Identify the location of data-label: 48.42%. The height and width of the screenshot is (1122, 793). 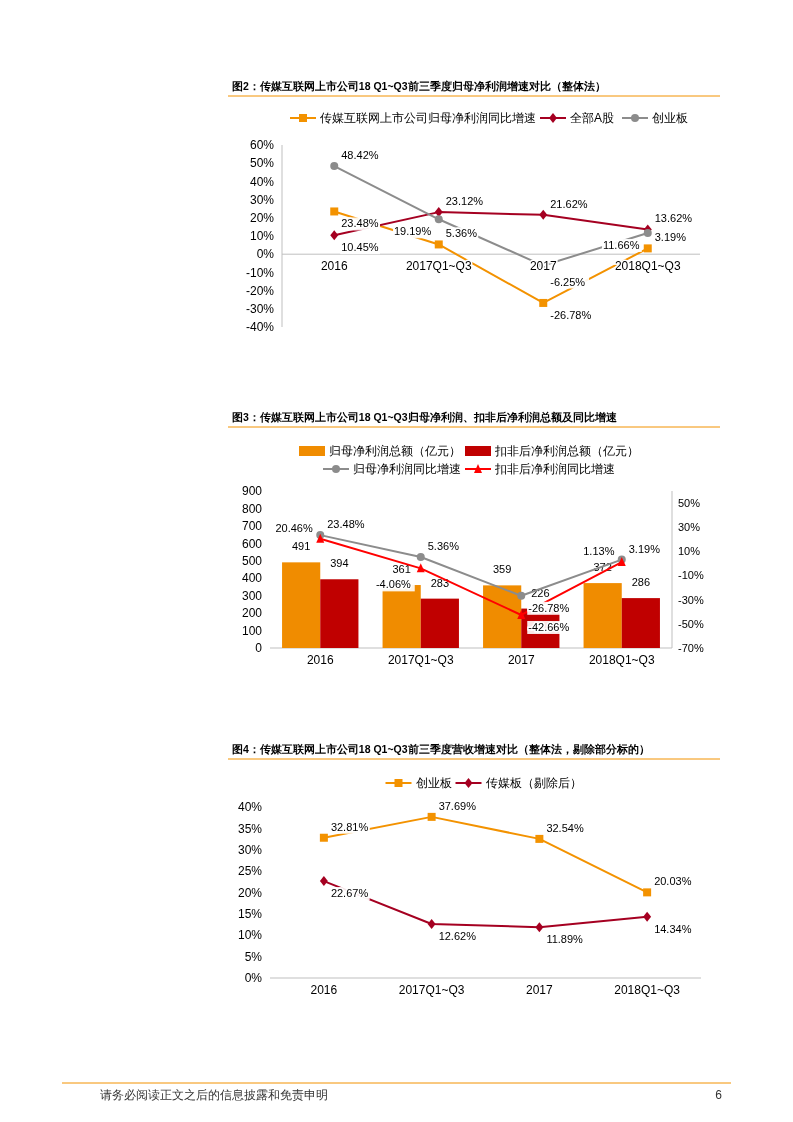
(360, 155).